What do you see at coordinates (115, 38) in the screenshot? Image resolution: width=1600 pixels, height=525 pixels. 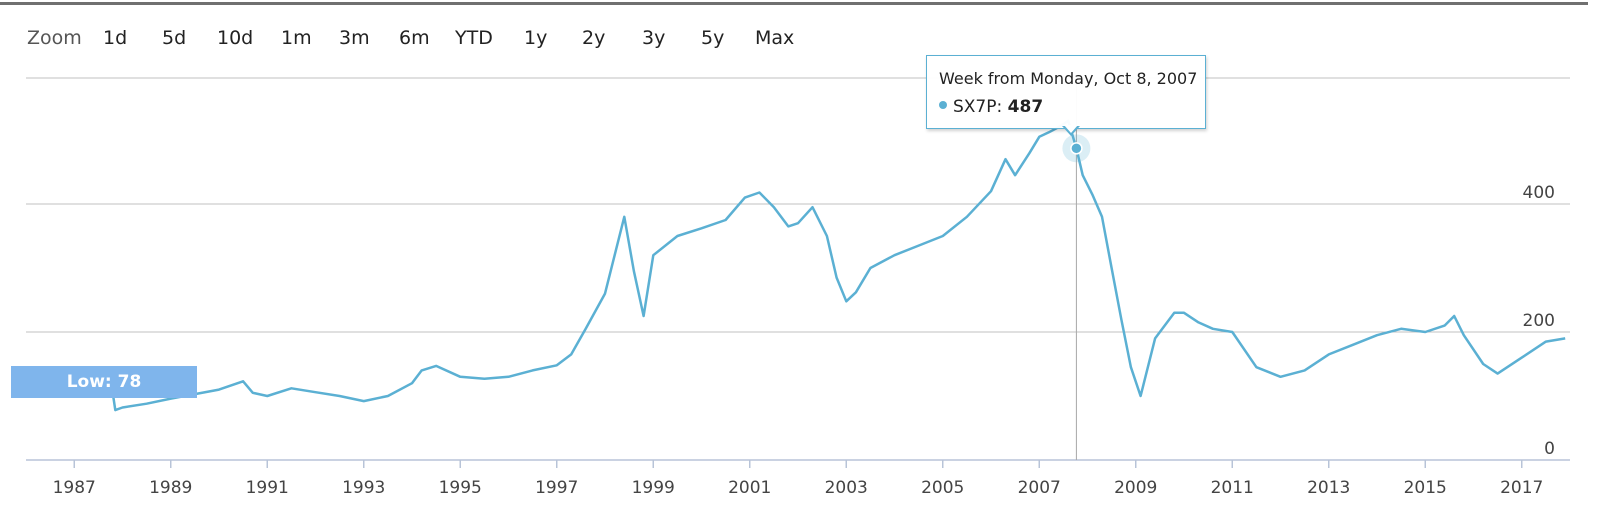 I see `zoom-1d-button: 1d` at bounding box center [115, 38].